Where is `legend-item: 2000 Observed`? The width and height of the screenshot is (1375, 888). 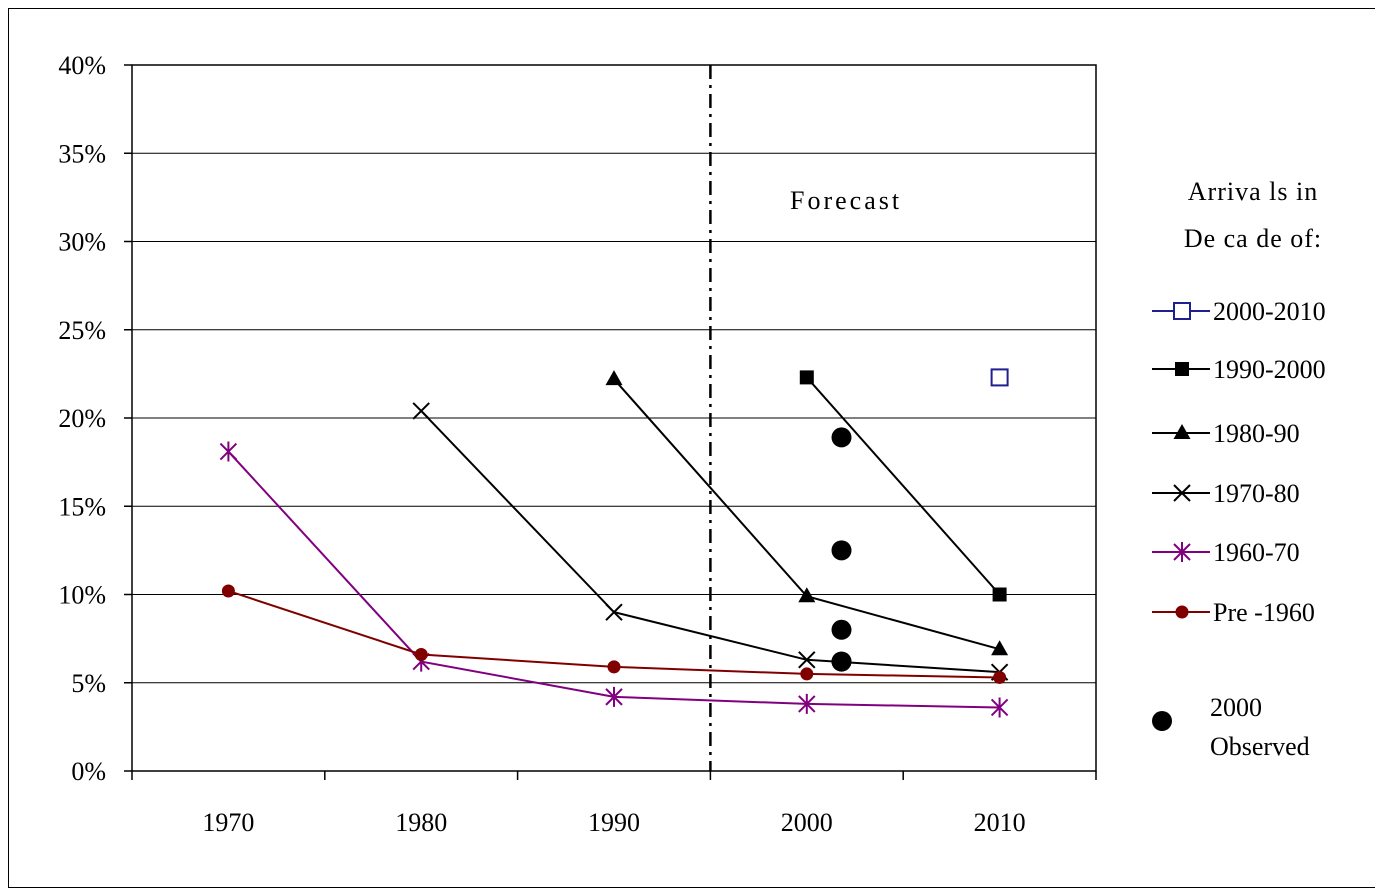 legend-item: 2000 Observed is located at coordinates (1231, 727).